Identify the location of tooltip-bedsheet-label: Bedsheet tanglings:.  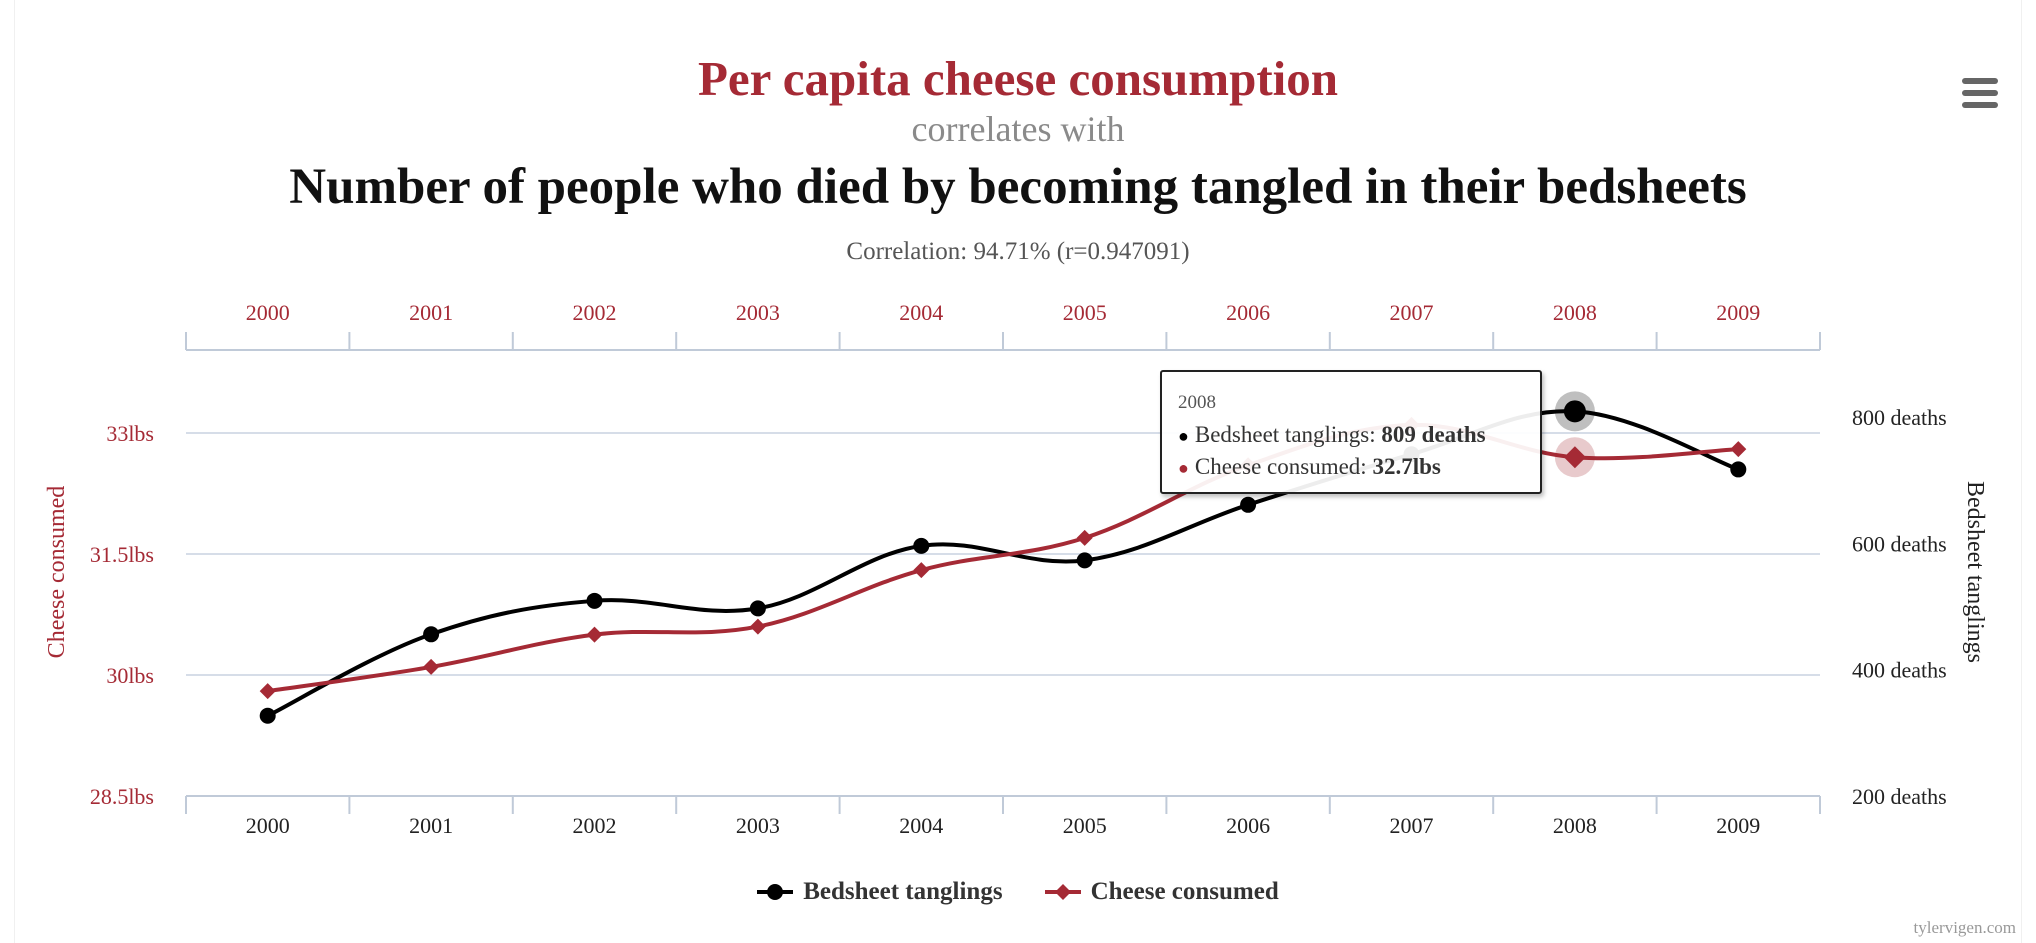
(1288, 434).